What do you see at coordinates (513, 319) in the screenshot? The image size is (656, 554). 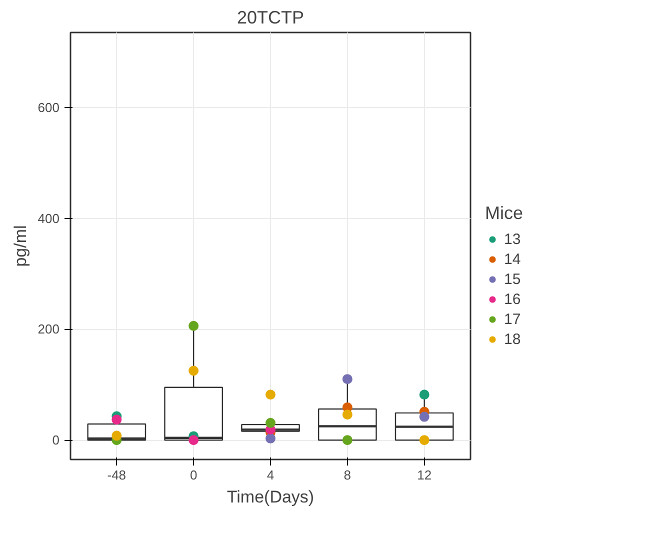 I see `legend-label: 17` at bounding box center [513, 319].